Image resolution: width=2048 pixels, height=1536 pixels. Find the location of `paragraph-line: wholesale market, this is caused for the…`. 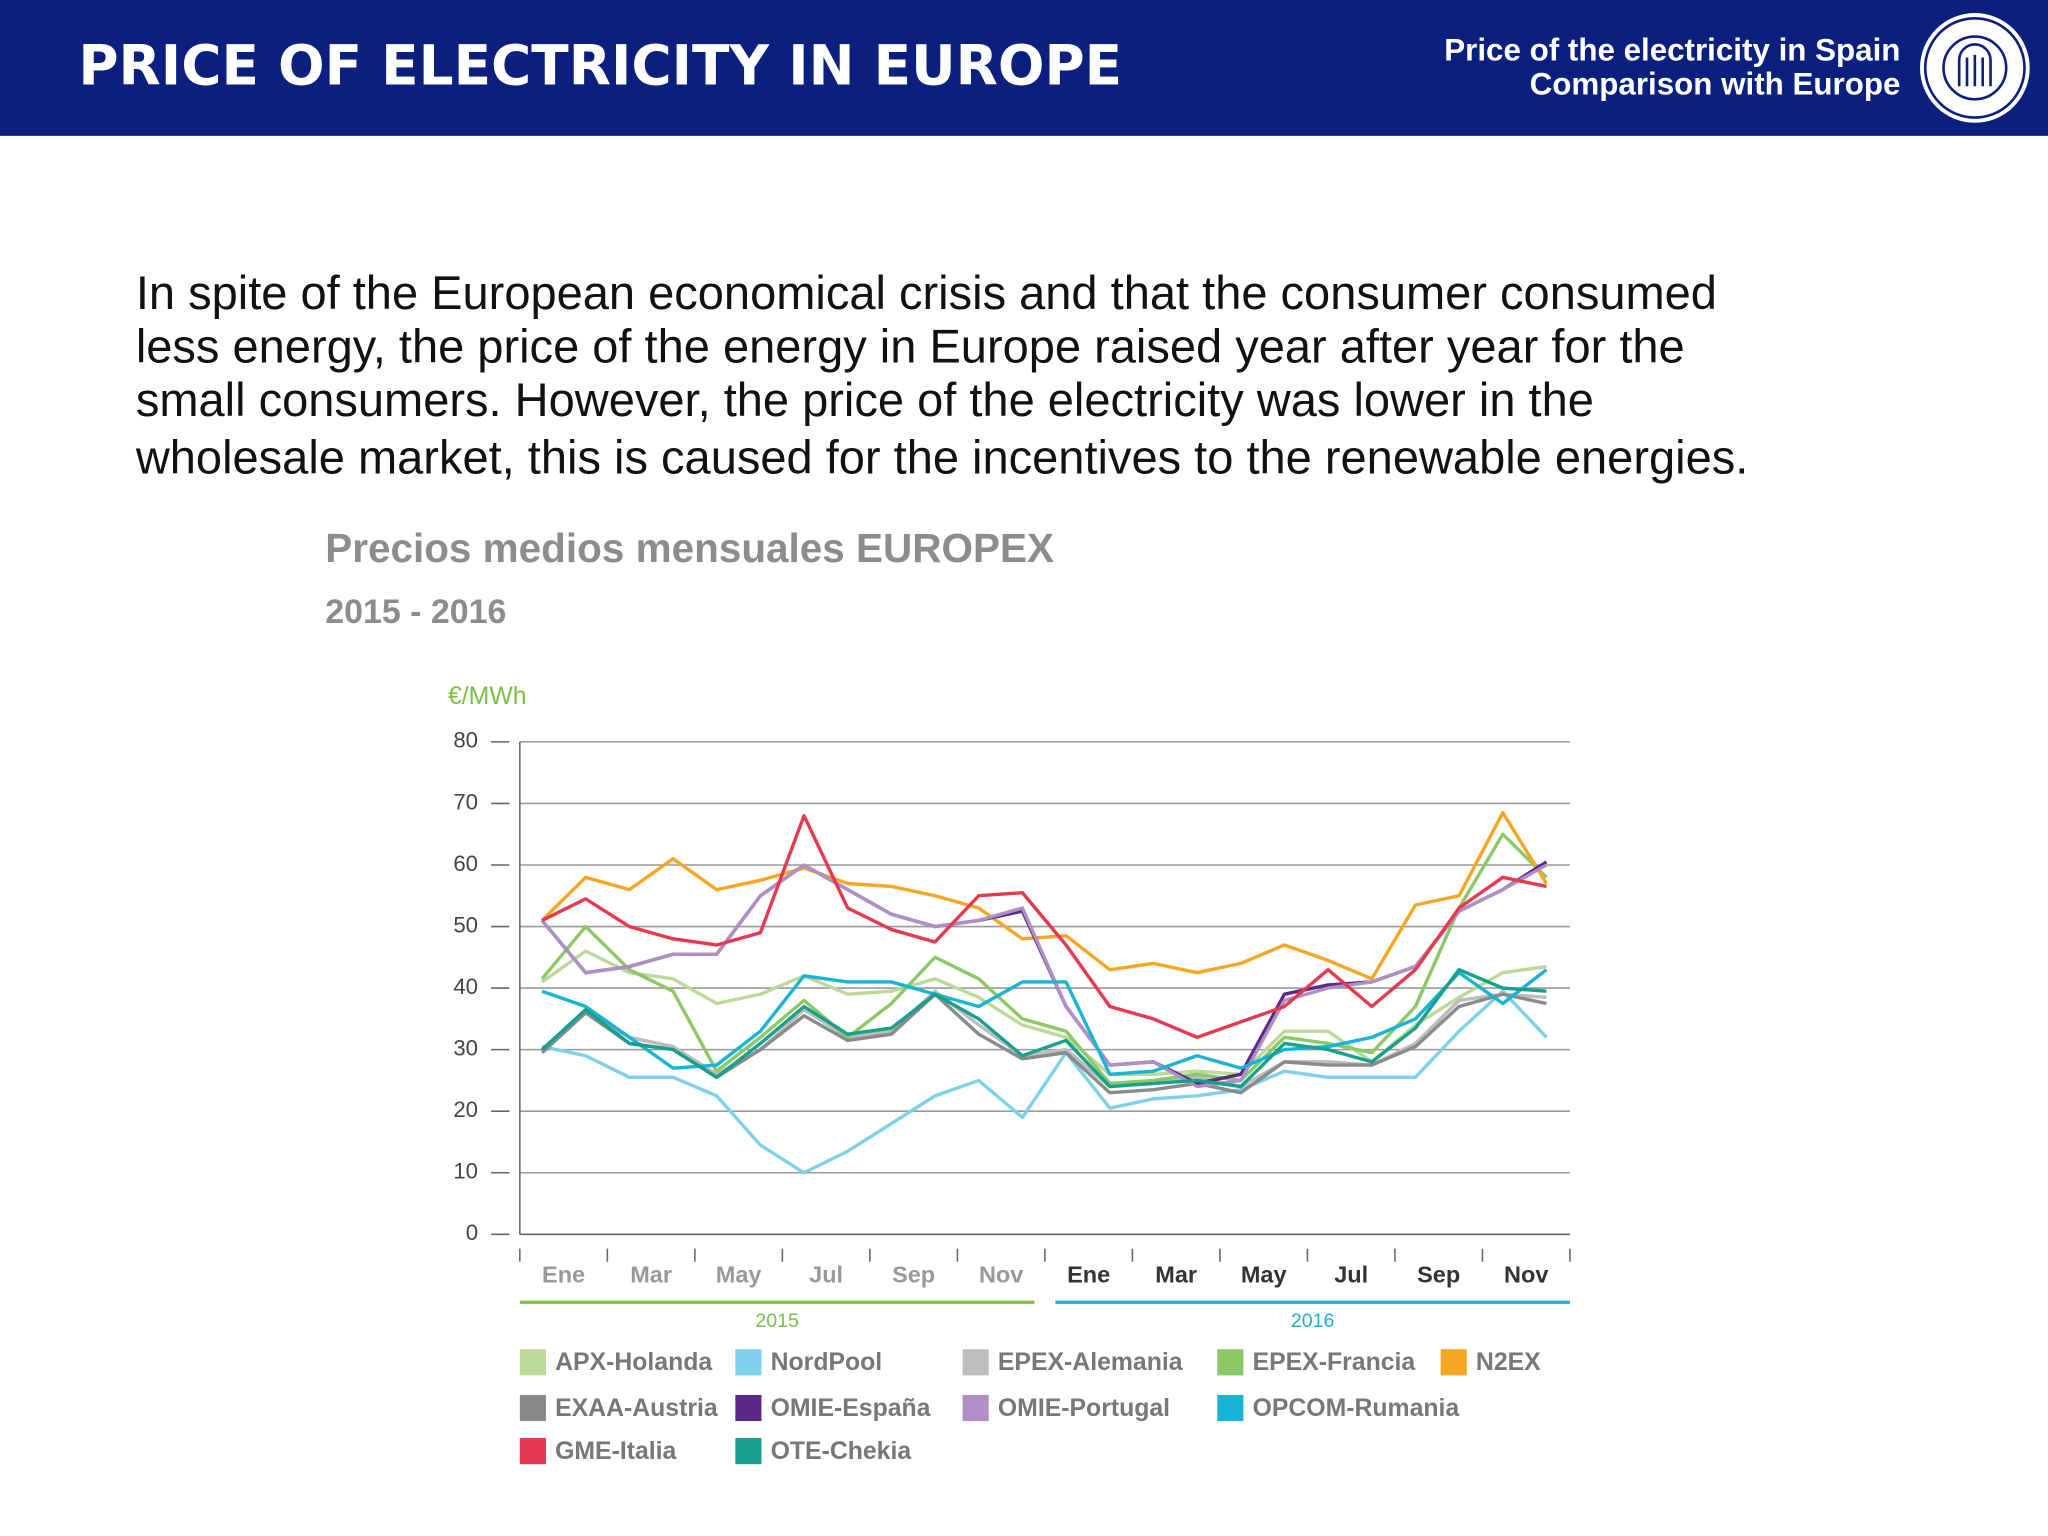

paragraph-line: wholesale market, this is caused for the… is located at coordinates (941, 456).